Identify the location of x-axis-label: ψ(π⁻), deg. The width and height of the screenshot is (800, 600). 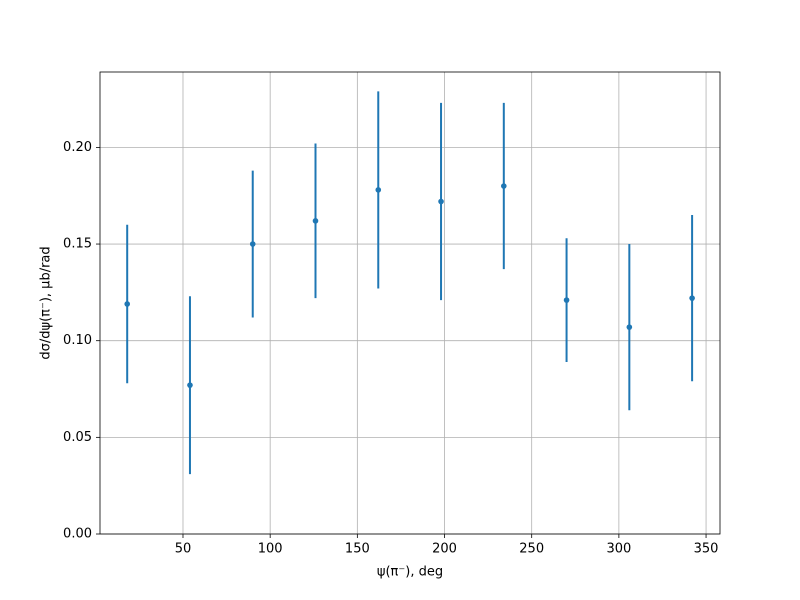
(410, 572).